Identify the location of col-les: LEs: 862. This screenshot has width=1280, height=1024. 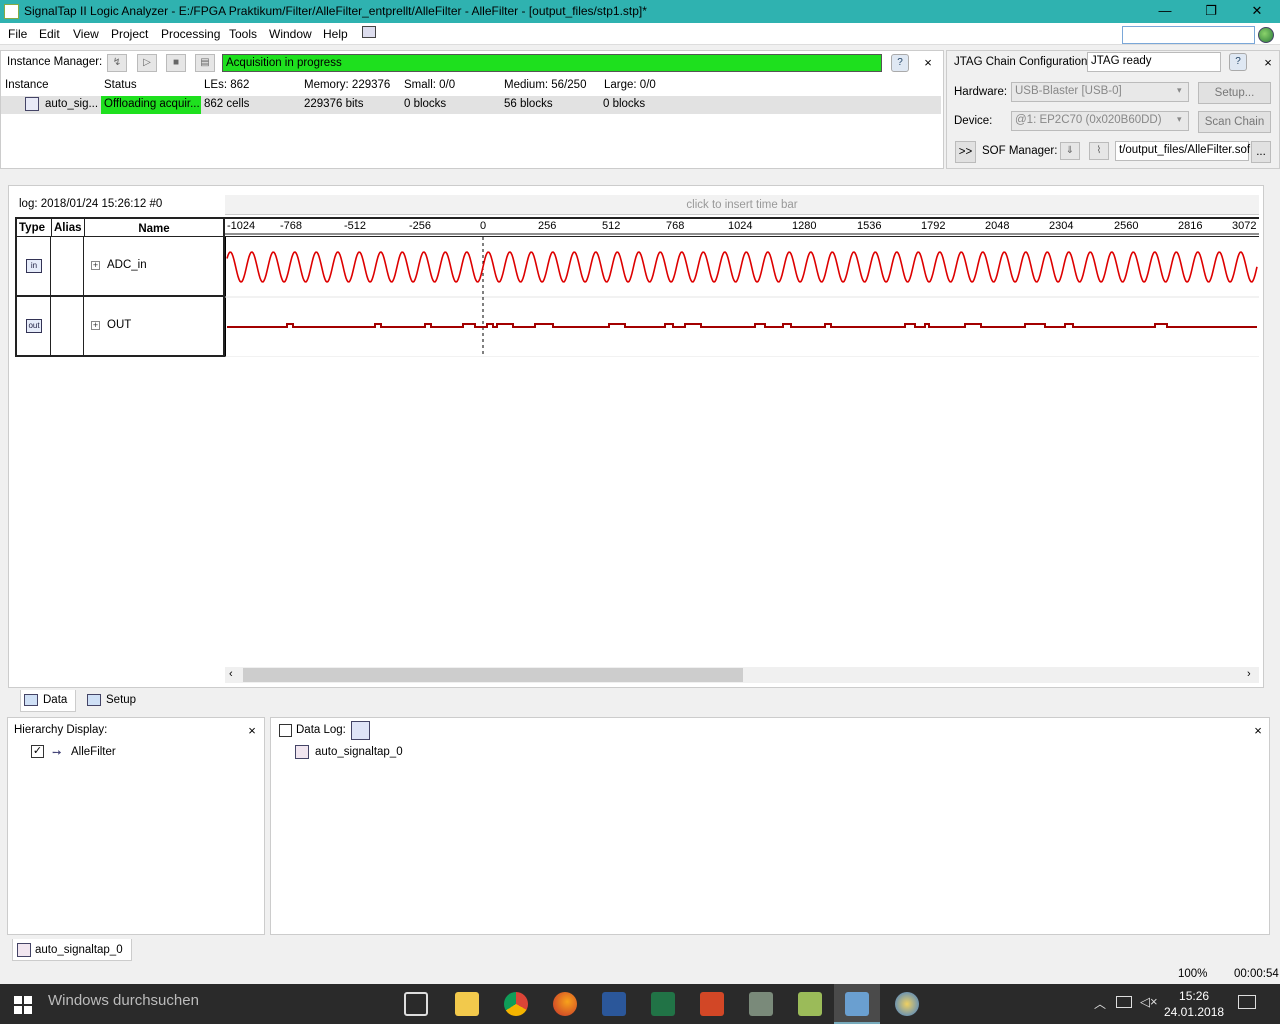
(227, 85).